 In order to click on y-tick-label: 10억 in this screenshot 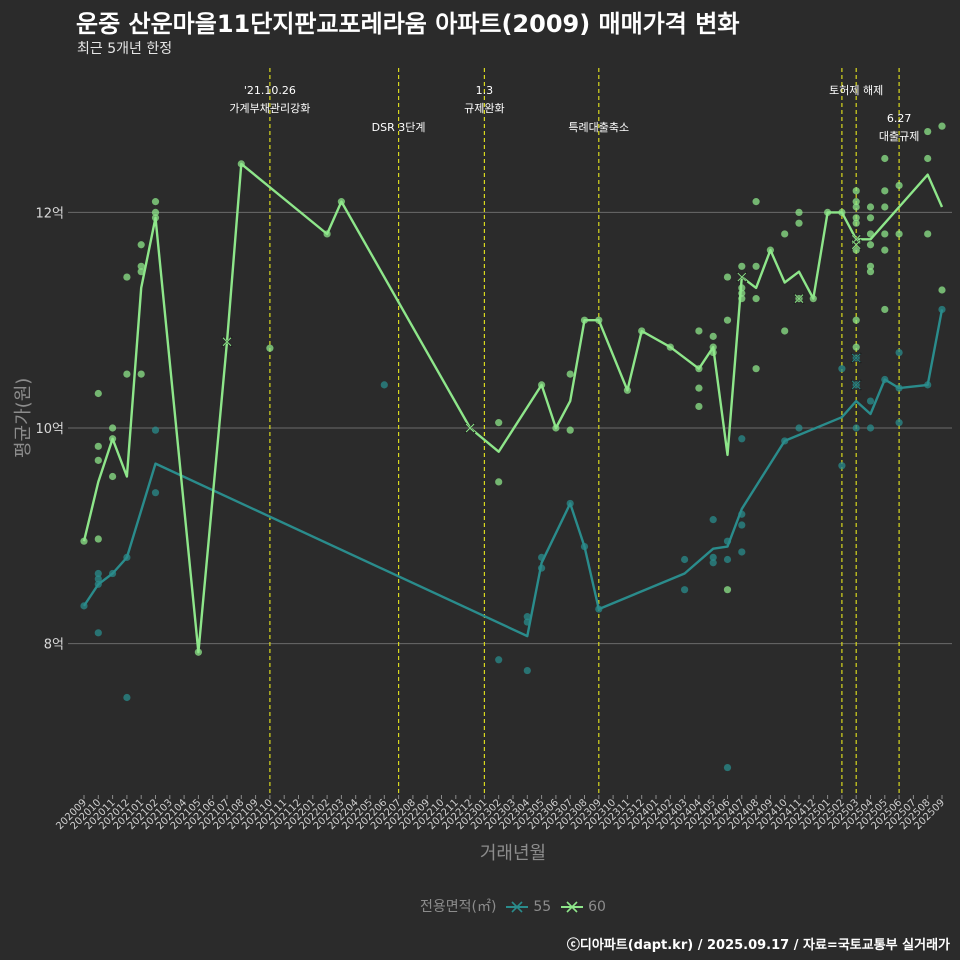, I will do `click(49, 429)`.